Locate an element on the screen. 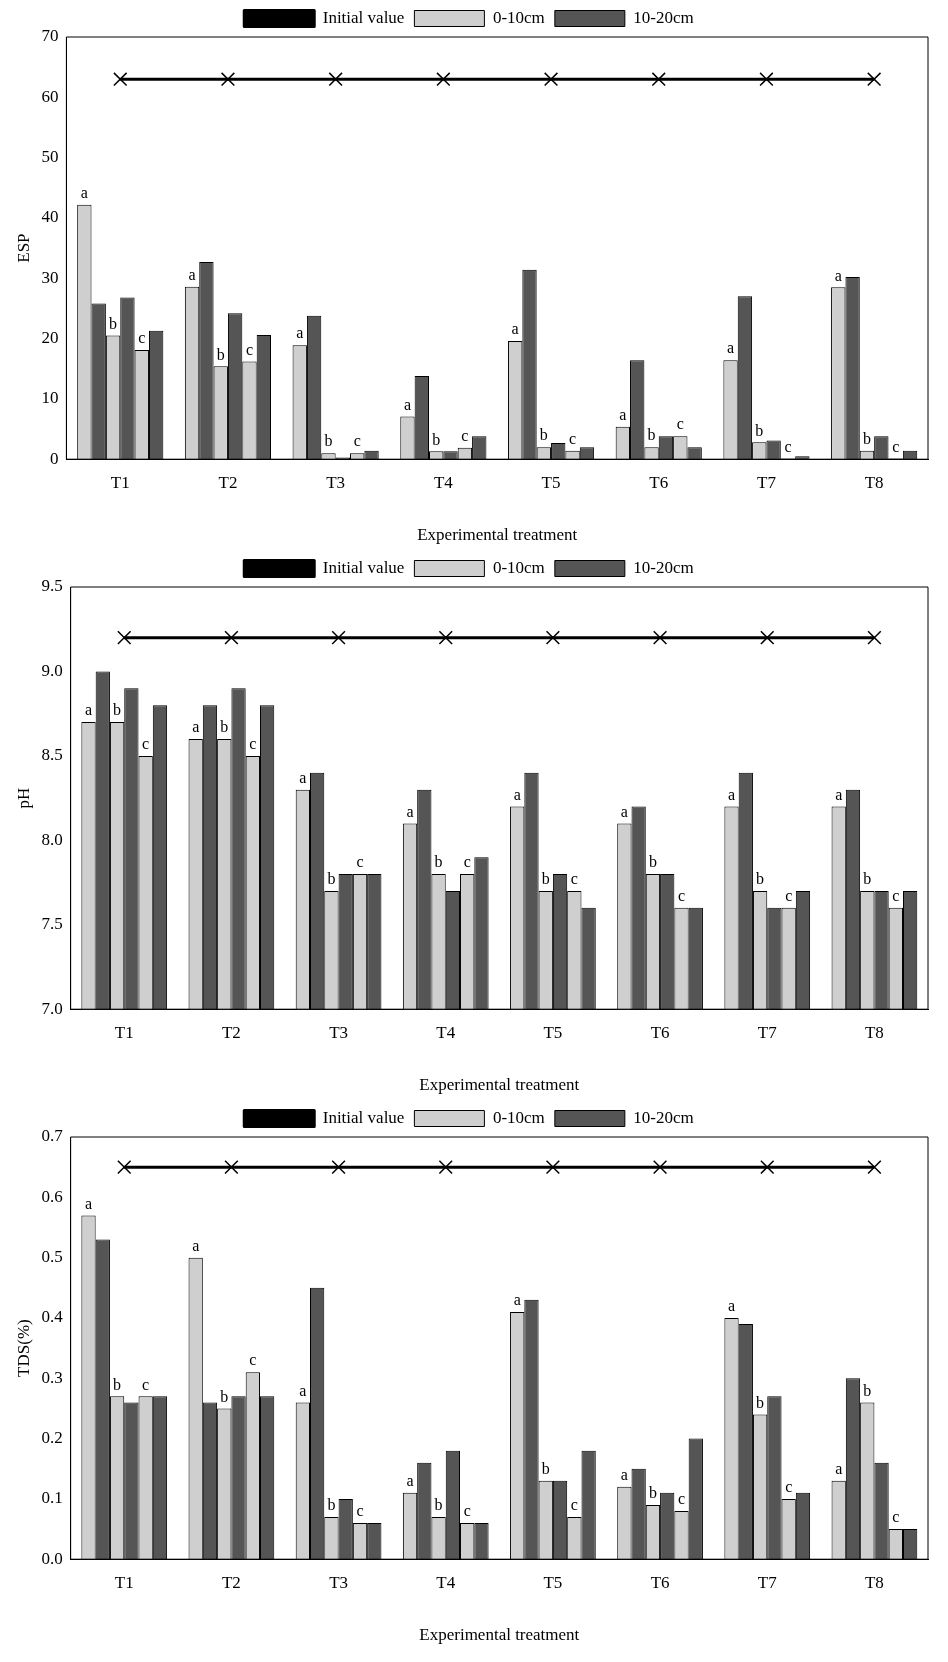 This screenshot has width=948, height=1662. y-axis-title: ESP is located at coordinates (23, 248).